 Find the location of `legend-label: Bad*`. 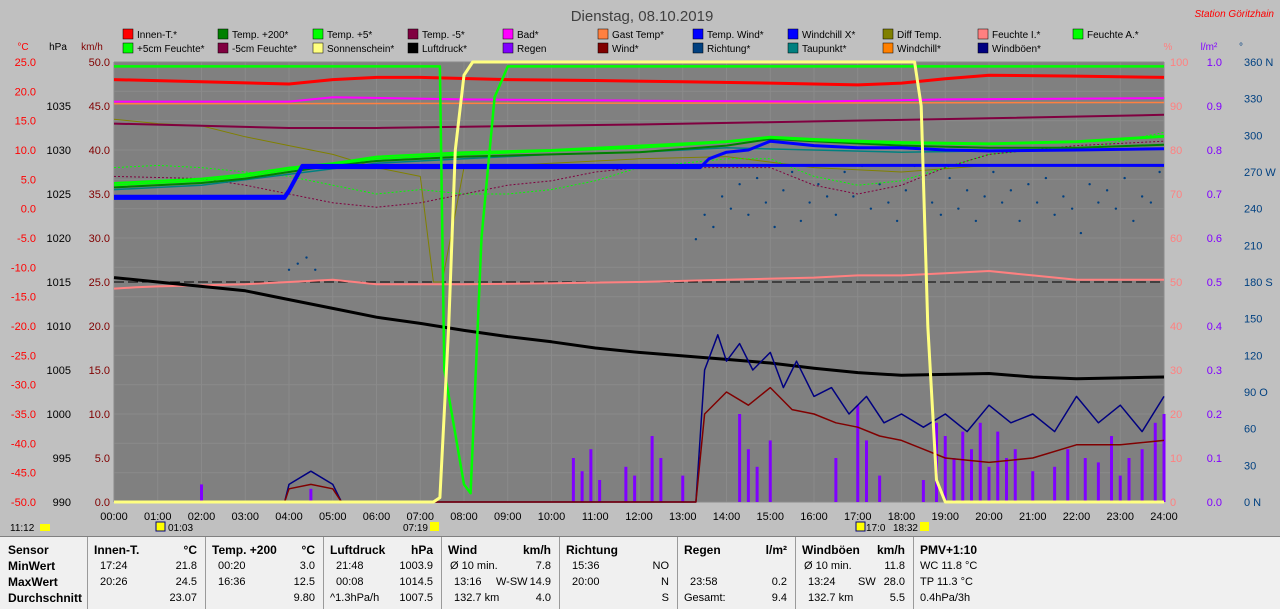

legend-label: Bad* is located at coordinates (528, 35).